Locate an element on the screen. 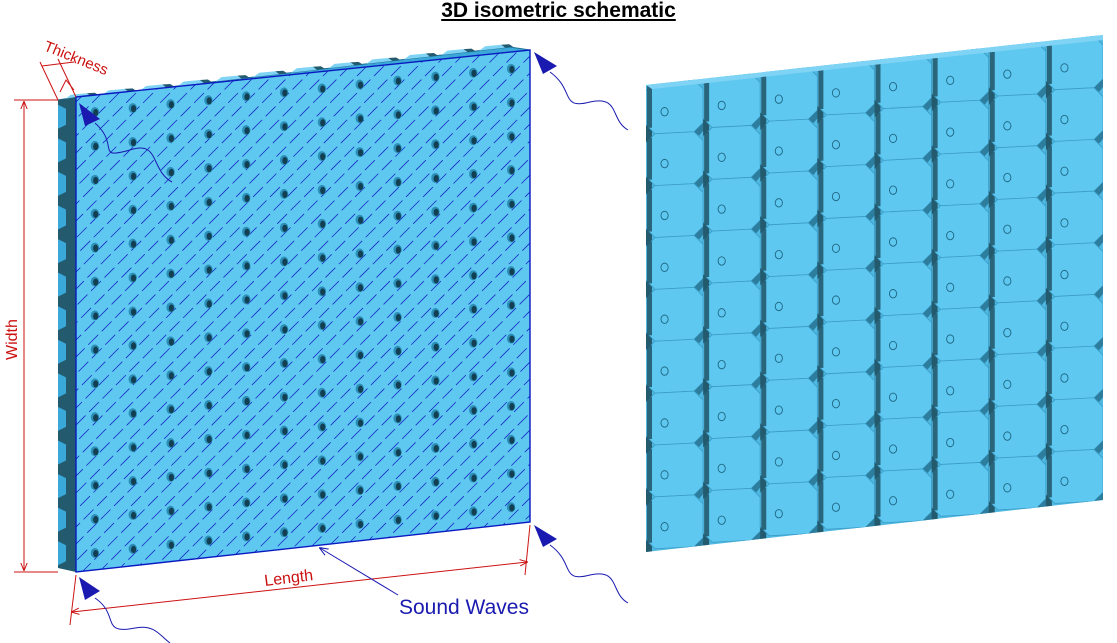  thickness-dimension: Thickness is located at coordinates (75, 69).